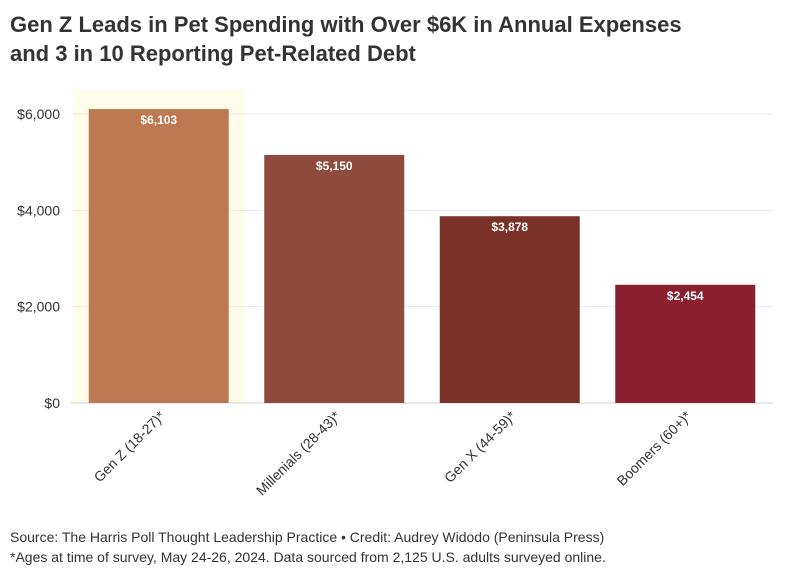 The width and height of the screenshot is (794, 575). I want to click on y-tick-label: $0, so click(52, 403).